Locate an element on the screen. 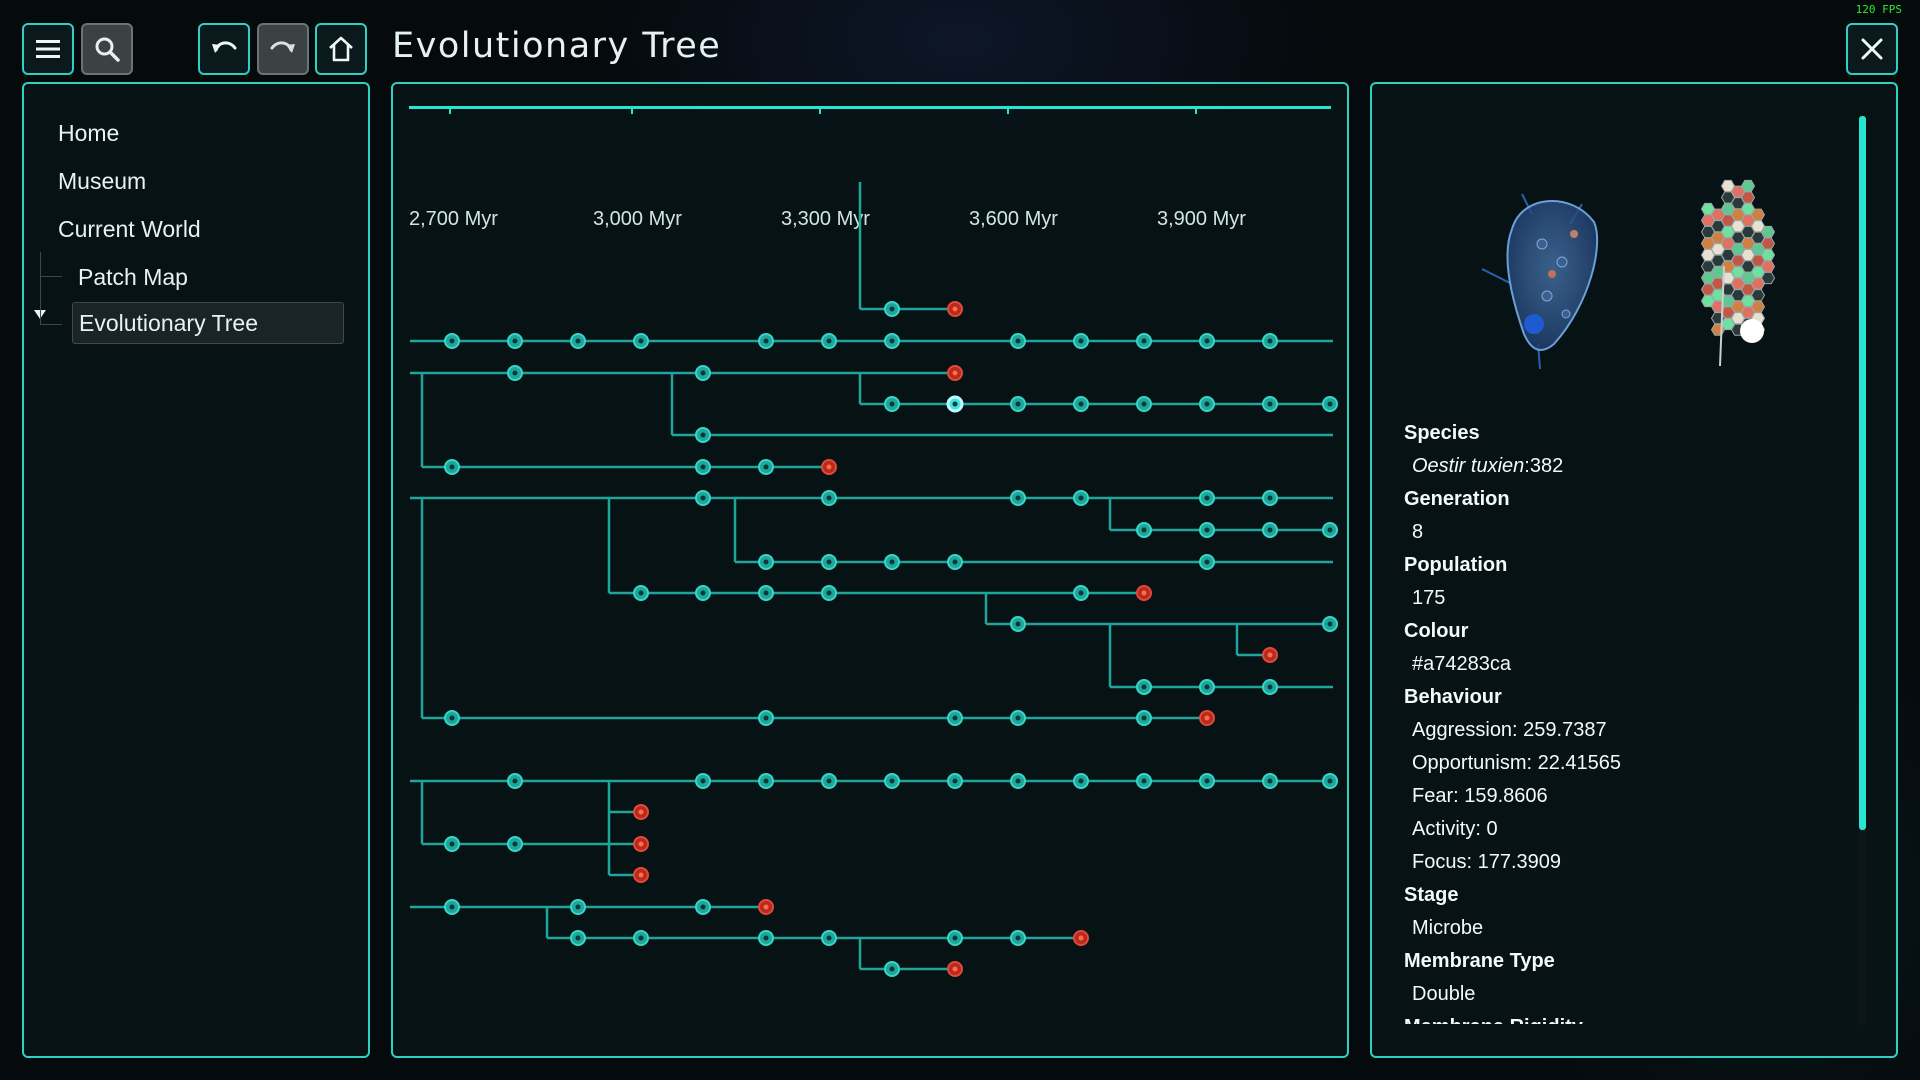  timeline-tick-label: 3,900 Myr is located at coordinates (1201, 219).